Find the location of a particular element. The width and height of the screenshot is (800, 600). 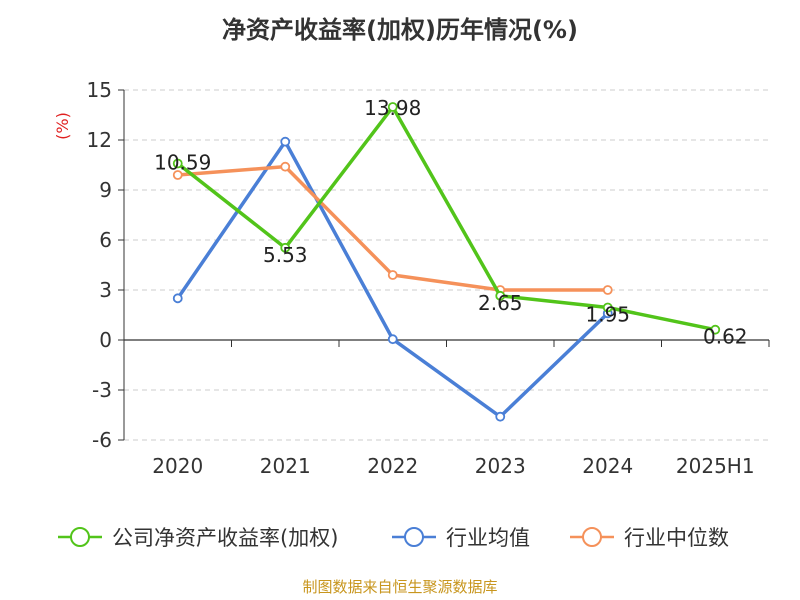

y-tick-label: 12 is located at coordinates (99, 140).